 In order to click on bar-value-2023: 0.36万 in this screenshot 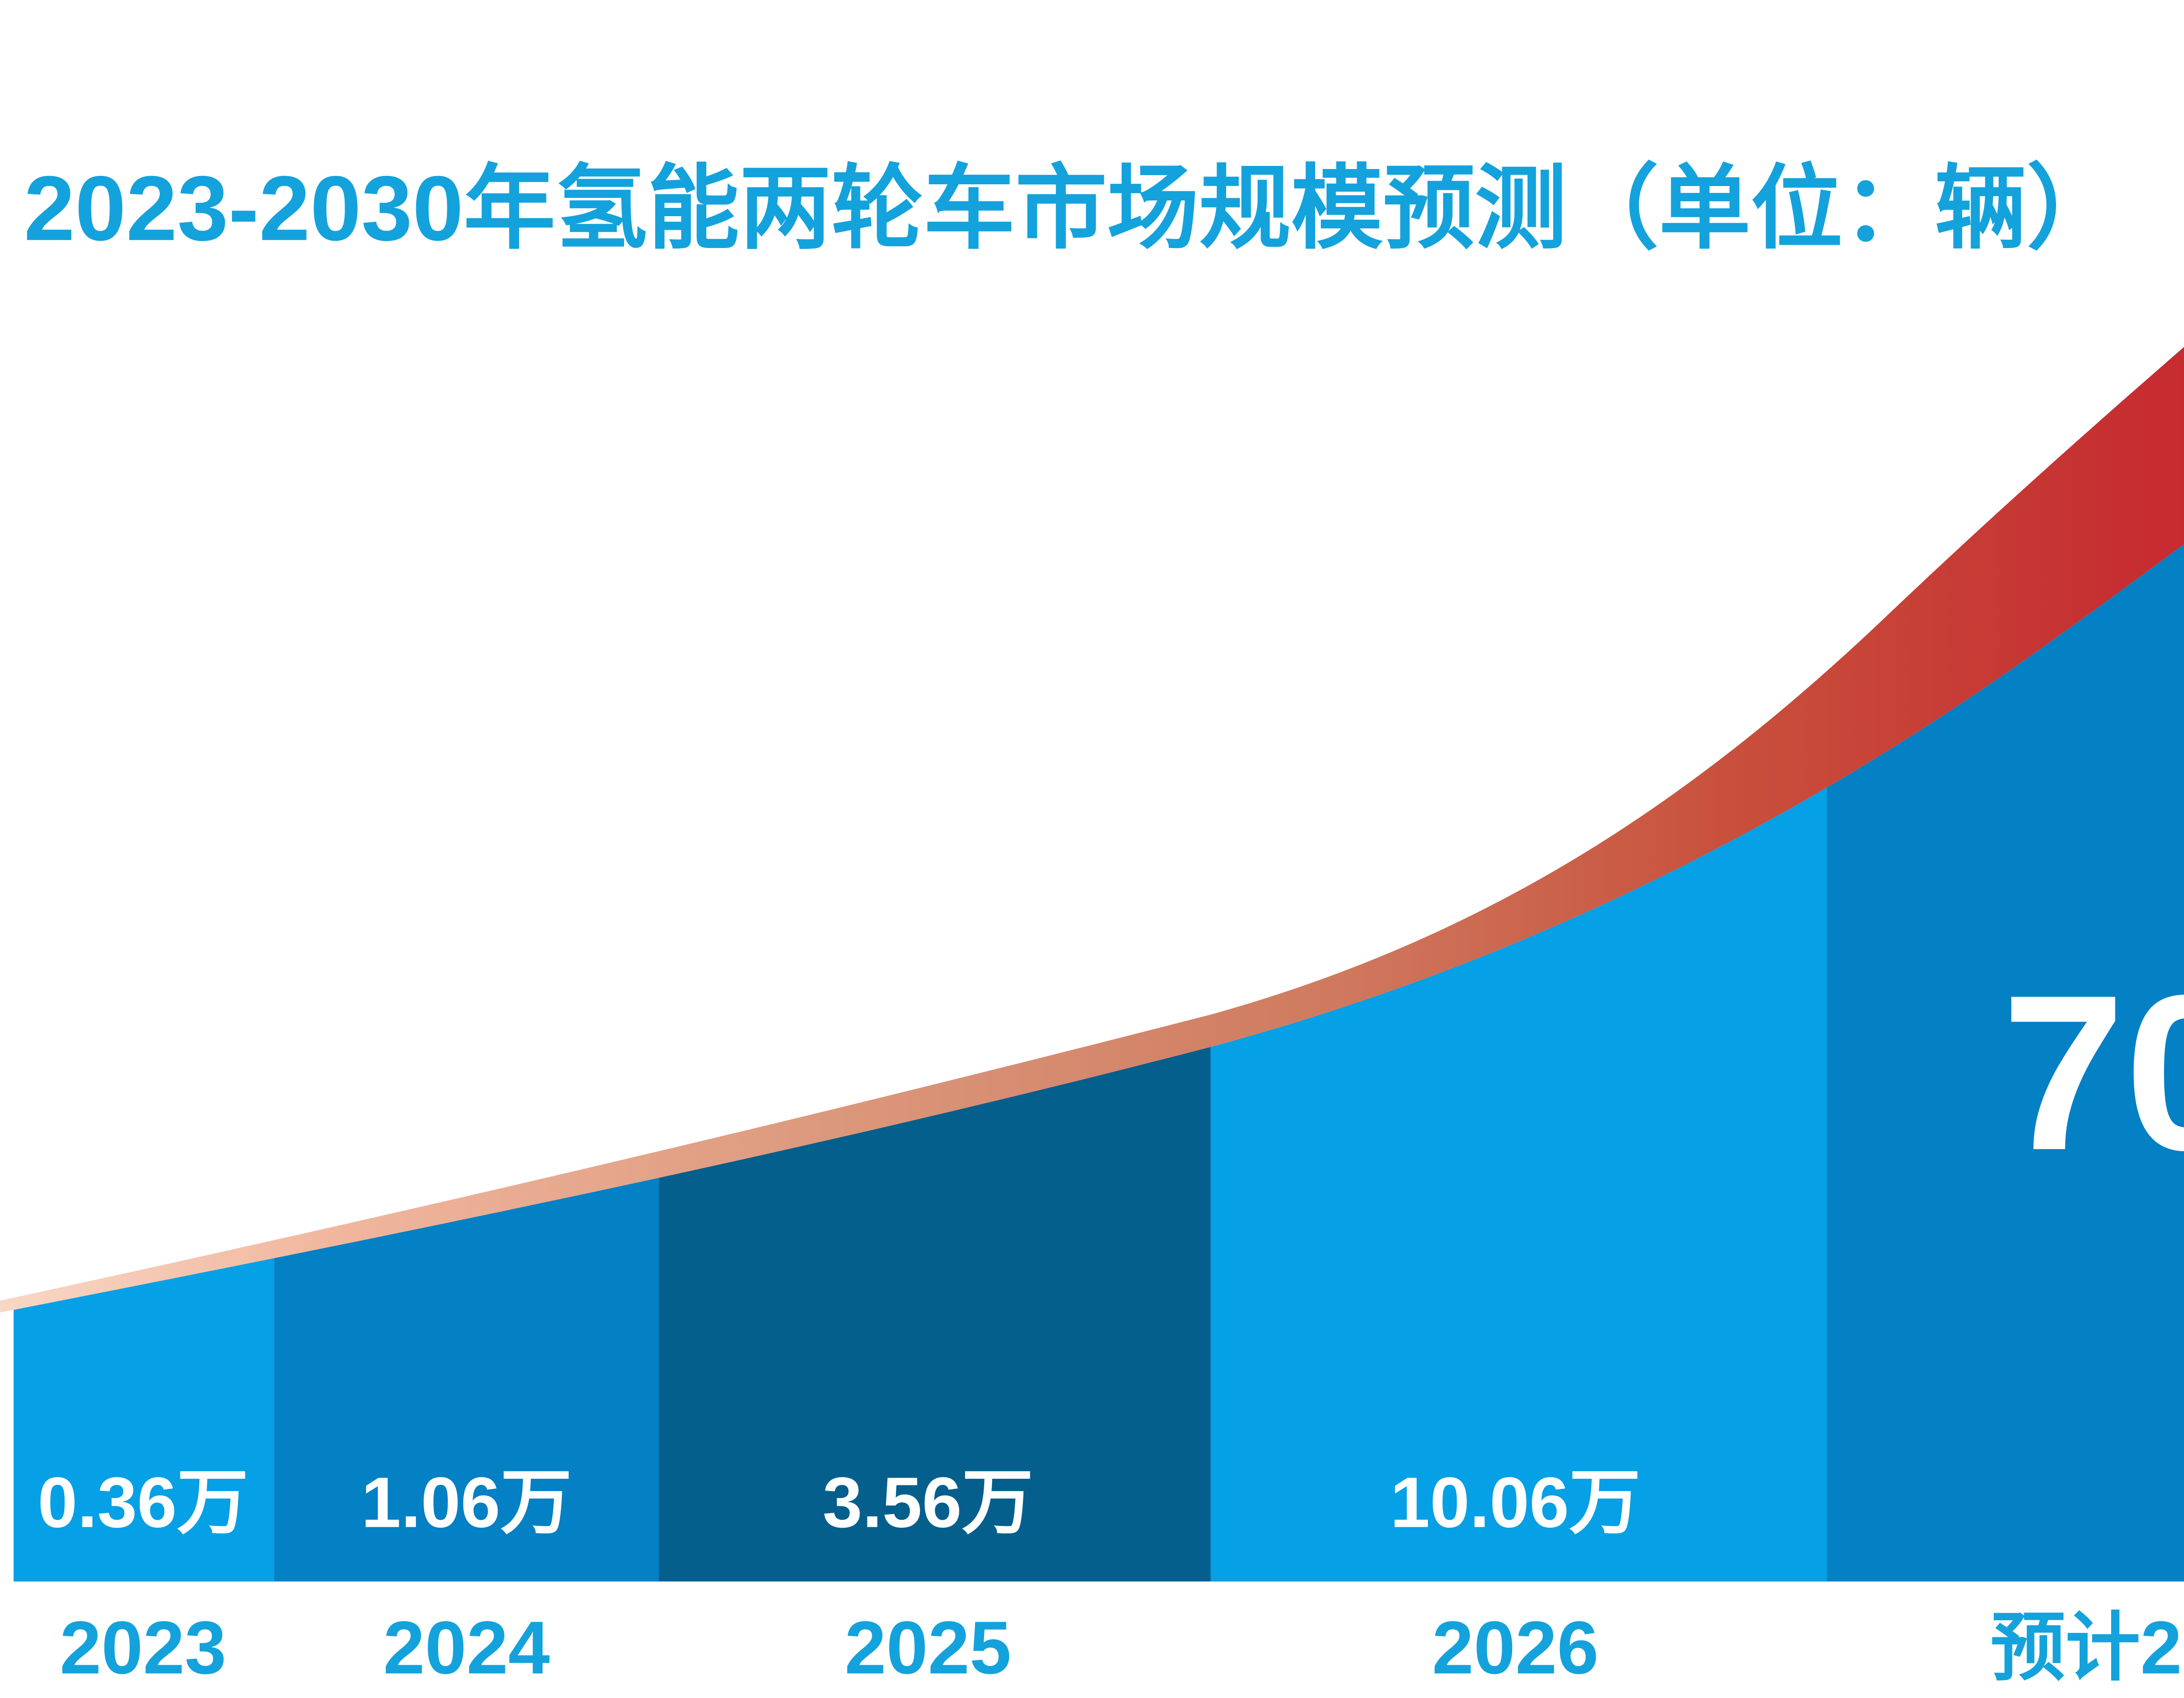, I will do `click(143, 1502)`.